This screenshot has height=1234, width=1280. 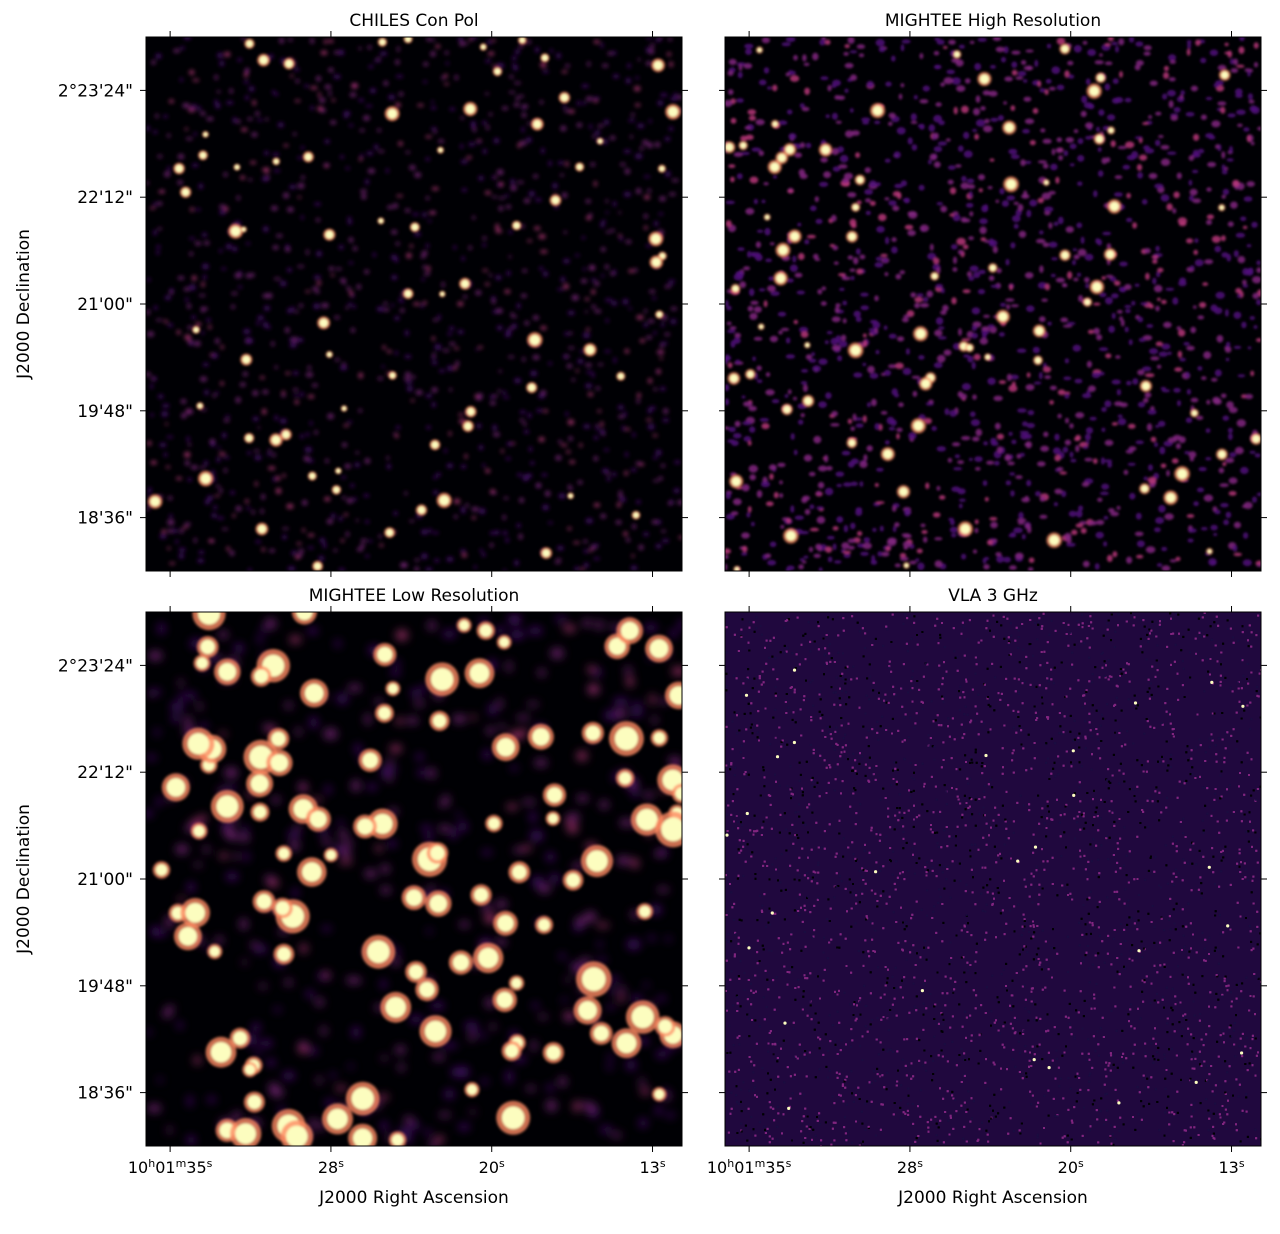 What do you see at coordinates (414, 596) in the screenshot?
I see `panel-title: MIGHTEE Low Resolution` at bounding box center [414, 596].